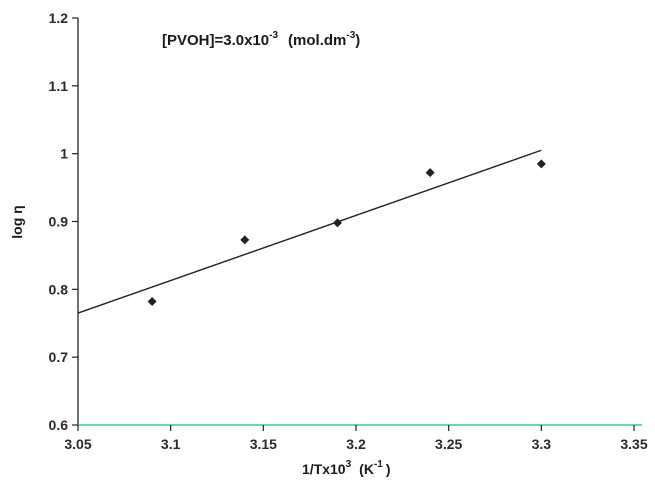  I want to click on y-tick-label: 0.8, so click(59, 289).